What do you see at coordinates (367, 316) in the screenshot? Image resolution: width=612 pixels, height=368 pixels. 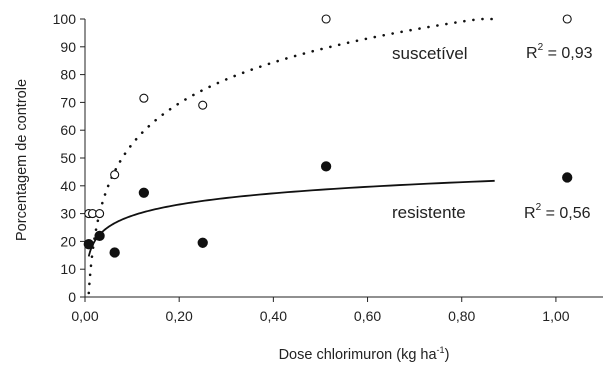 I see `x-tick-label: 0,60` at bounding box center [367, 316].